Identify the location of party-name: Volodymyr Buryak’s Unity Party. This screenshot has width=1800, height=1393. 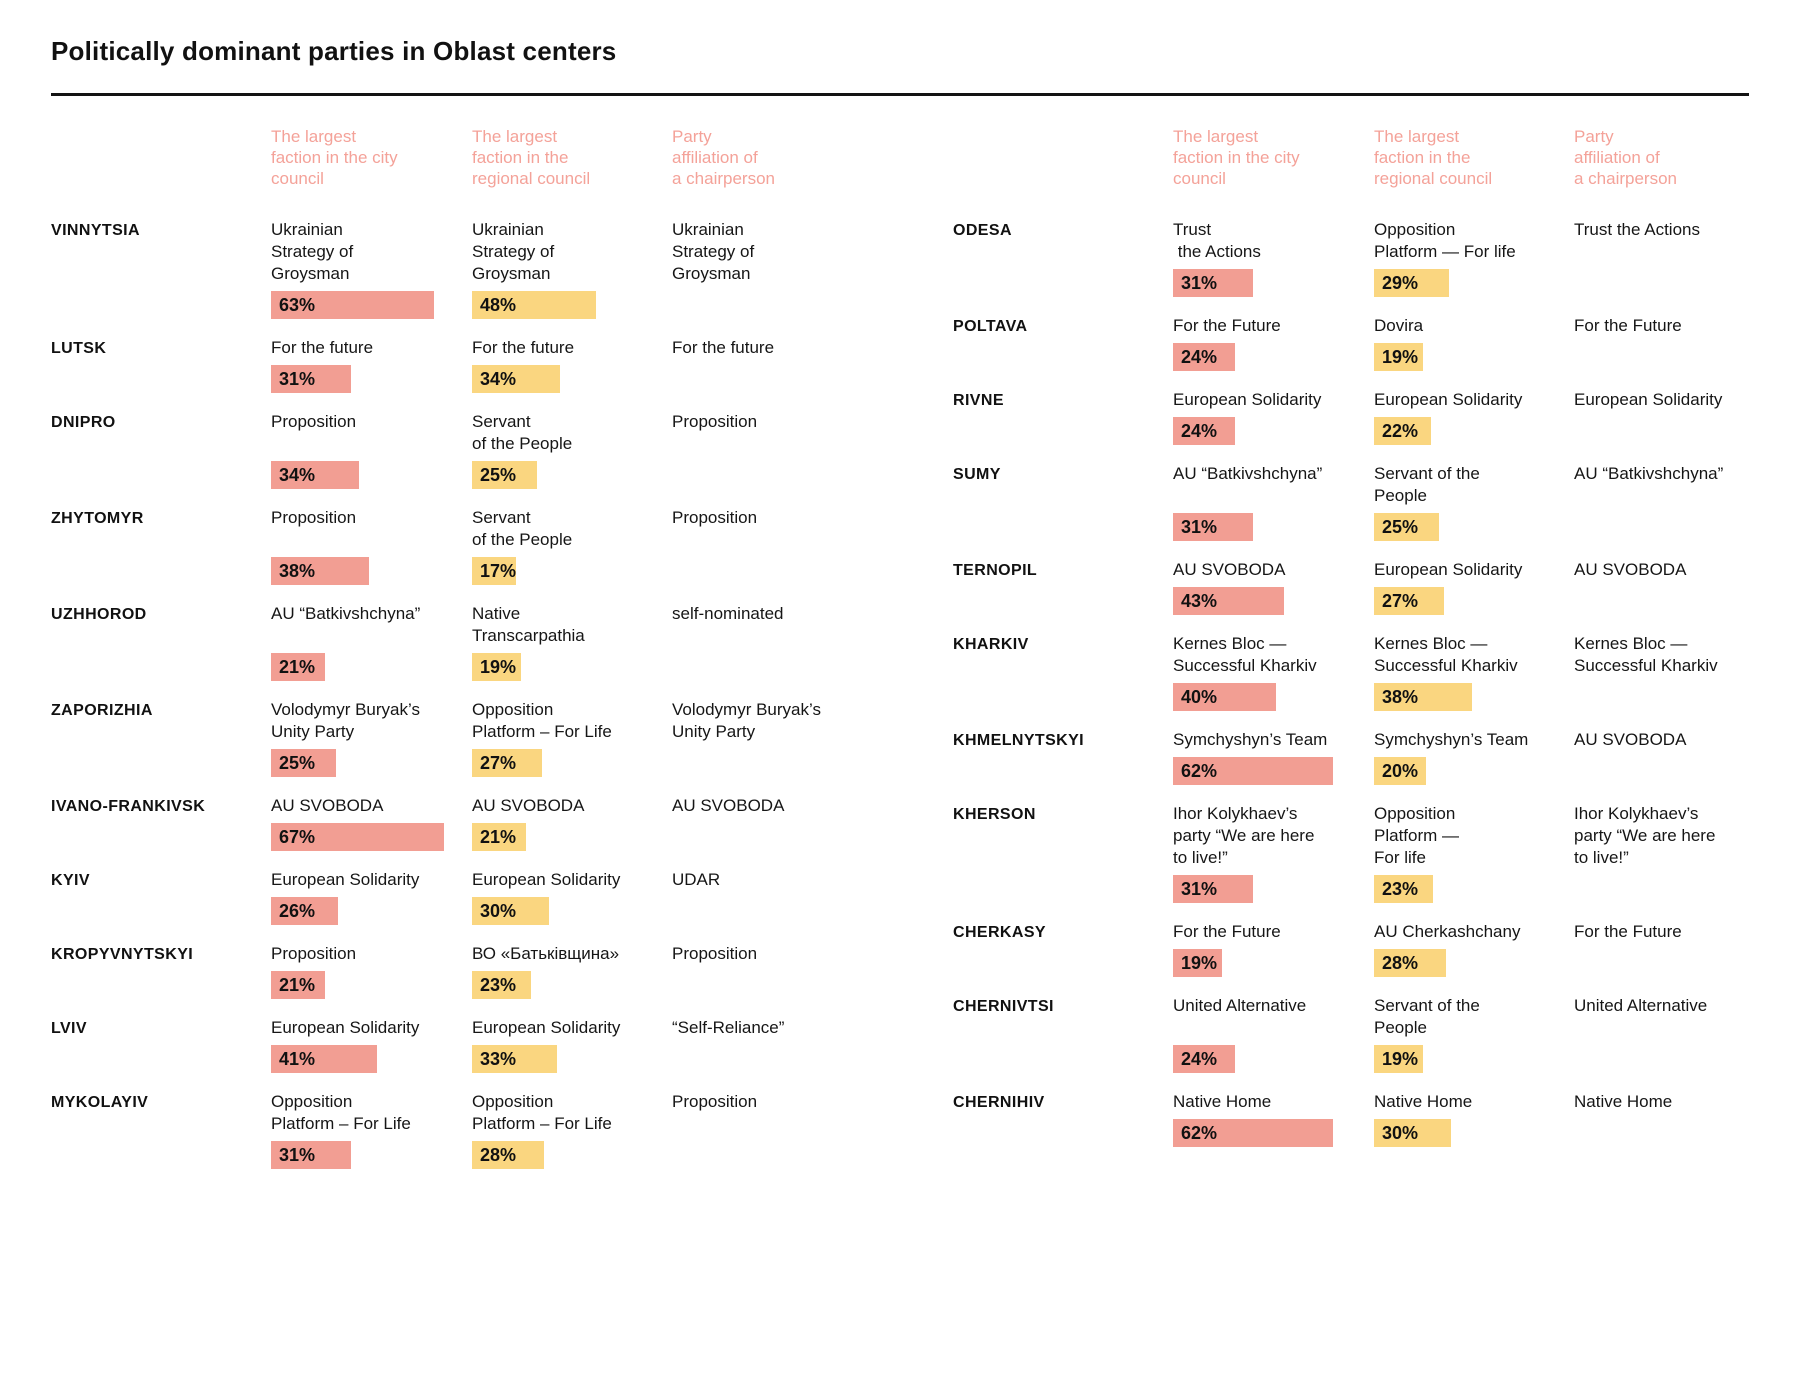
(345, 721).